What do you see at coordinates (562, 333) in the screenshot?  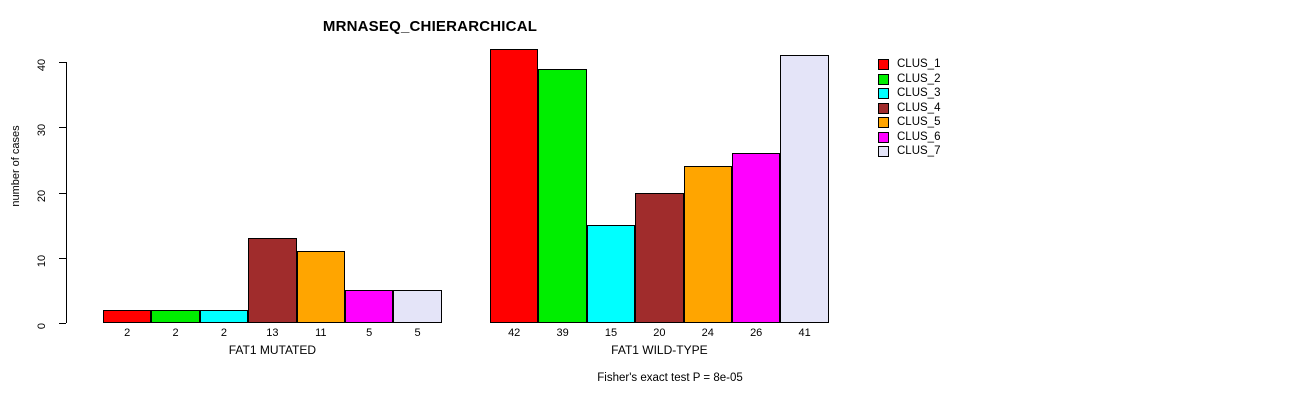 I see `bar-value-label: 39` at bounding box center [562, 333].